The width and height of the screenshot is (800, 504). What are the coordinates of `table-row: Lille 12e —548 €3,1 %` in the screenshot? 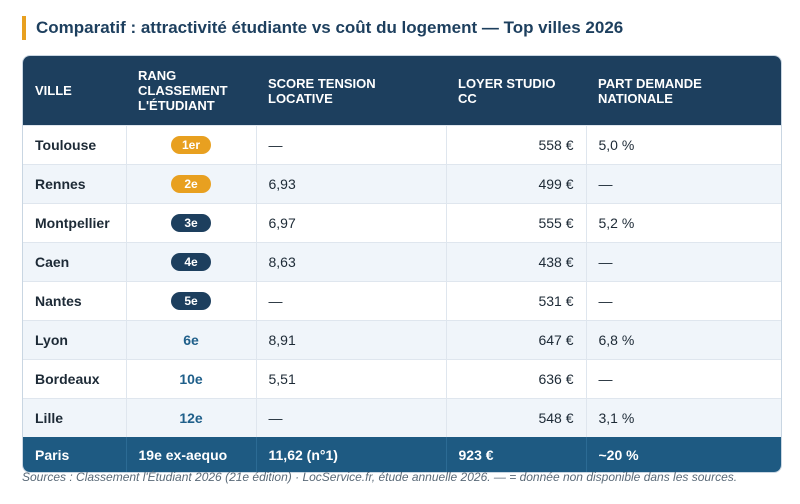 It's located at (402, 417).